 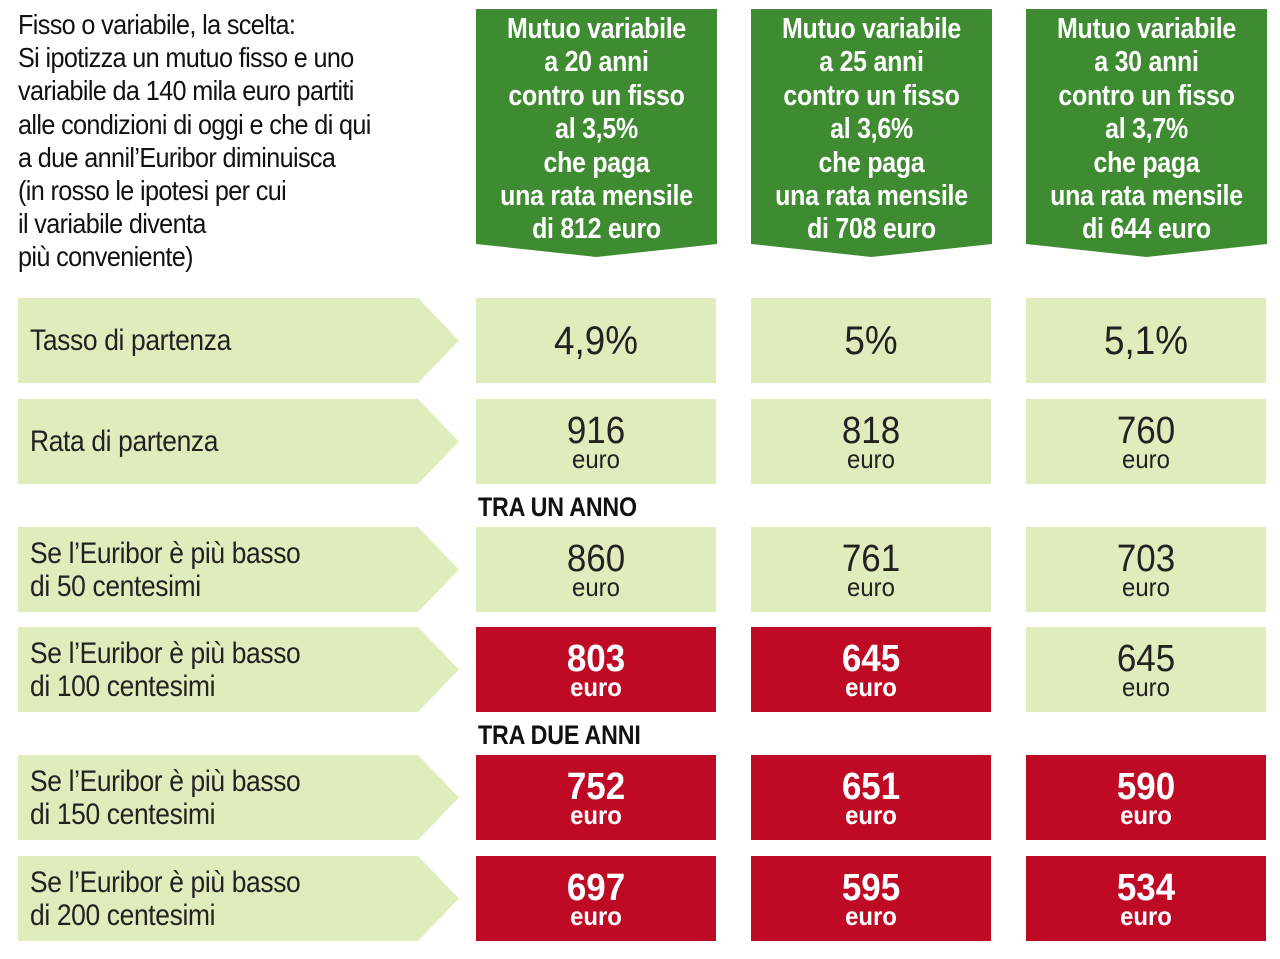 I want to click on table-cell: 818 euro, so click(x=871, y=441).